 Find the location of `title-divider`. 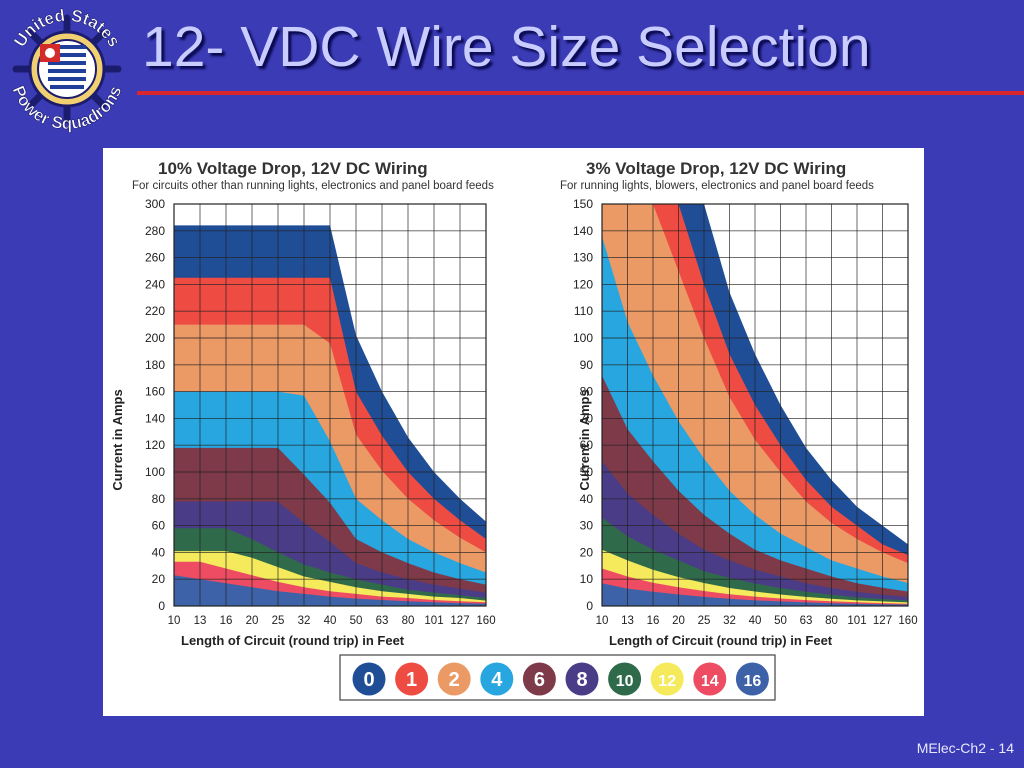

title-divider is located at coordinates (580, 93).